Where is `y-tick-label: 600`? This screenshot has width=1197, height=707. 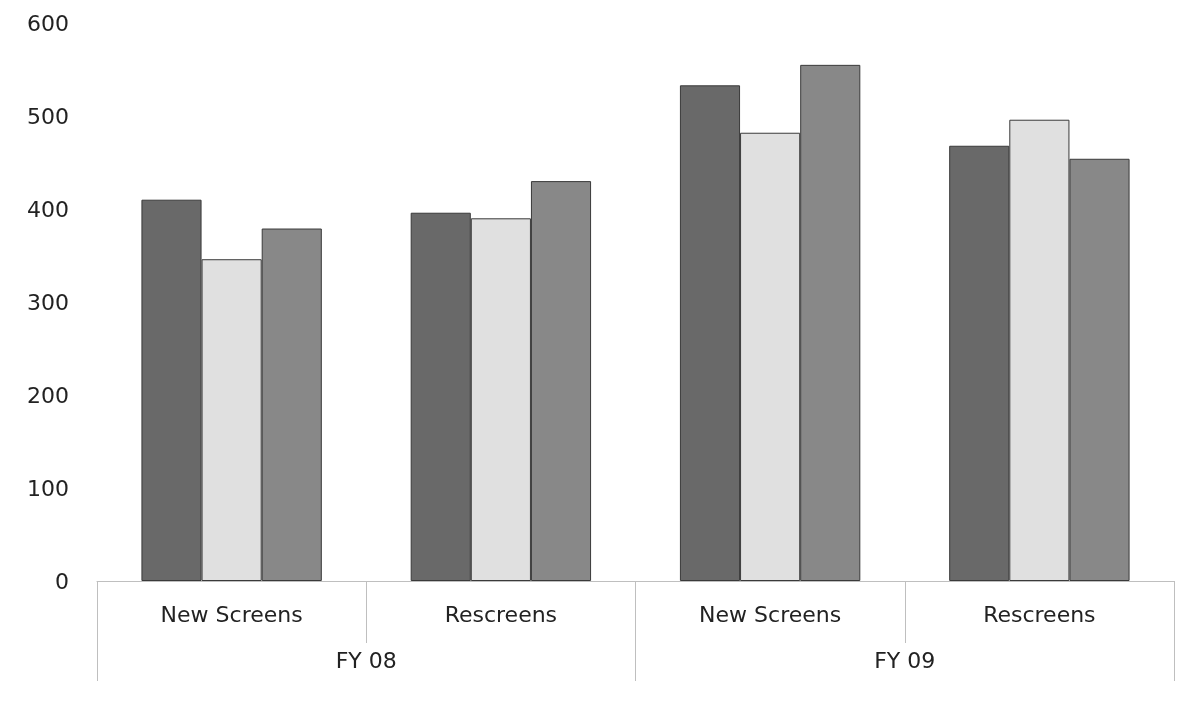
y-tick-label: 600 is located at coordinates (48, 23).